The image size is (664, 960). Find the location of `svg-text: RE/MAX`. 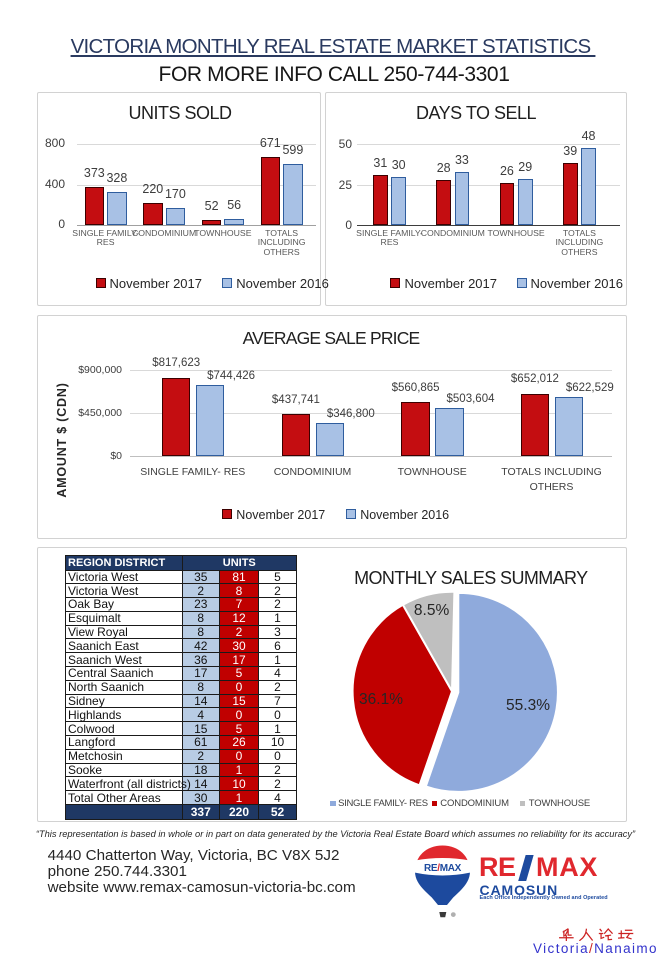

svg-text: RE/MAX is located at coordinates (443, 868).